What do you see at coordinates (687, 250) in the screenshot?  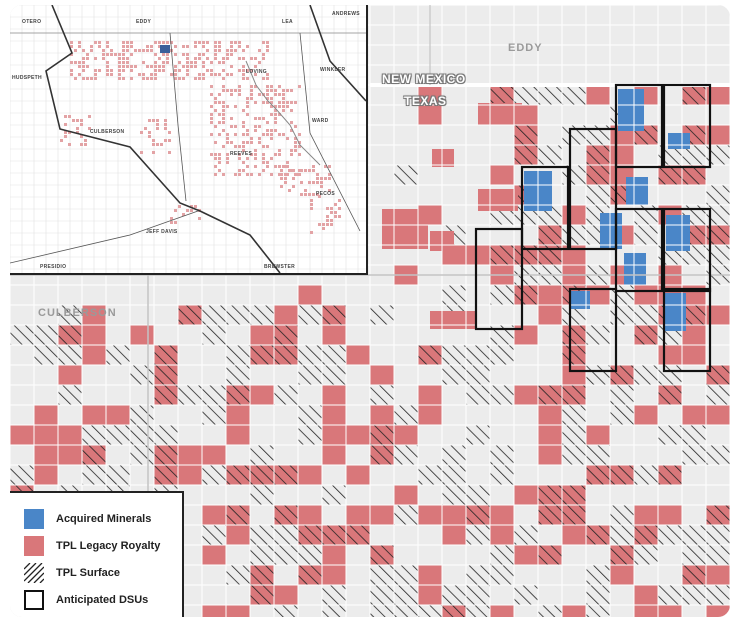 I see `anticipated-dsu-outline` at bounding box center [687, 250].